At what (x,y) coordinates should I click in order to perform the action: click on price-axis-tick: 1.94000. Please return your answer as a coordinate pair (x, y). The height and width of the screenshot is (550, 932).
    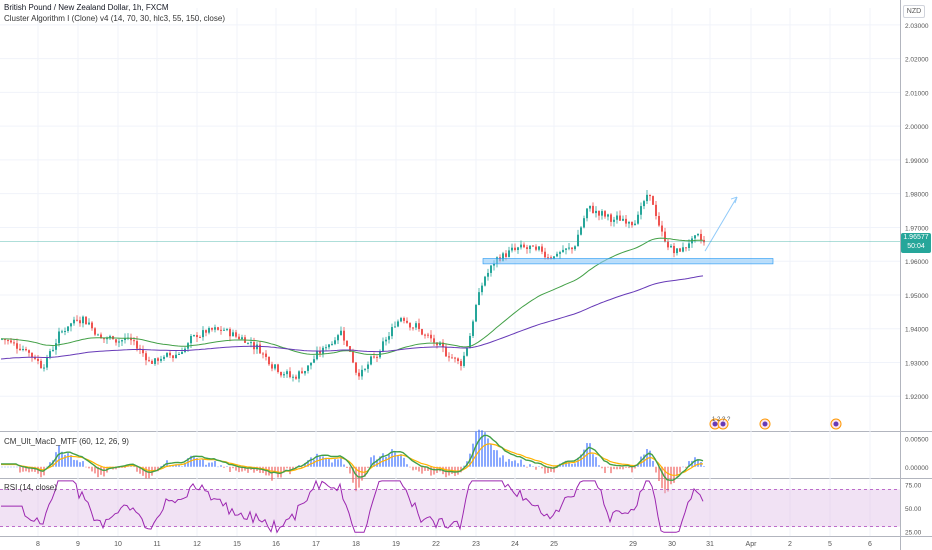
    Looking at the image, I should click on (917, 330).